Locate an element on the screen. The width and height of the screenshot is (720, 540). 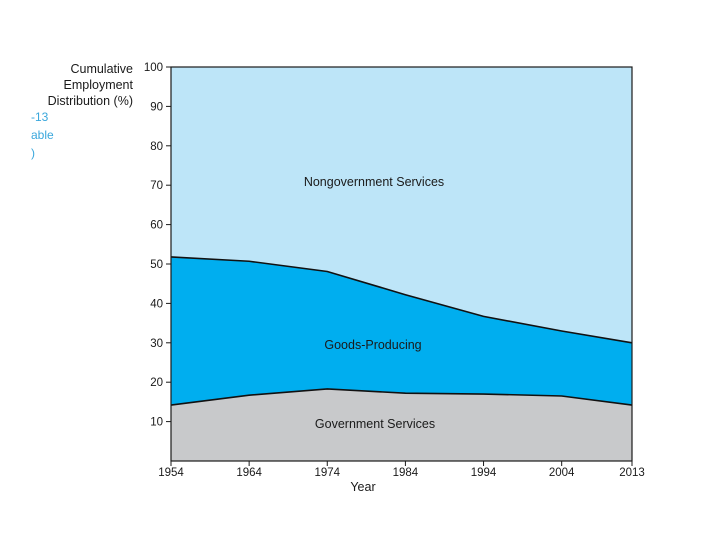
clipped-text-fragment-3: ) is located at coordinates (33, 153).